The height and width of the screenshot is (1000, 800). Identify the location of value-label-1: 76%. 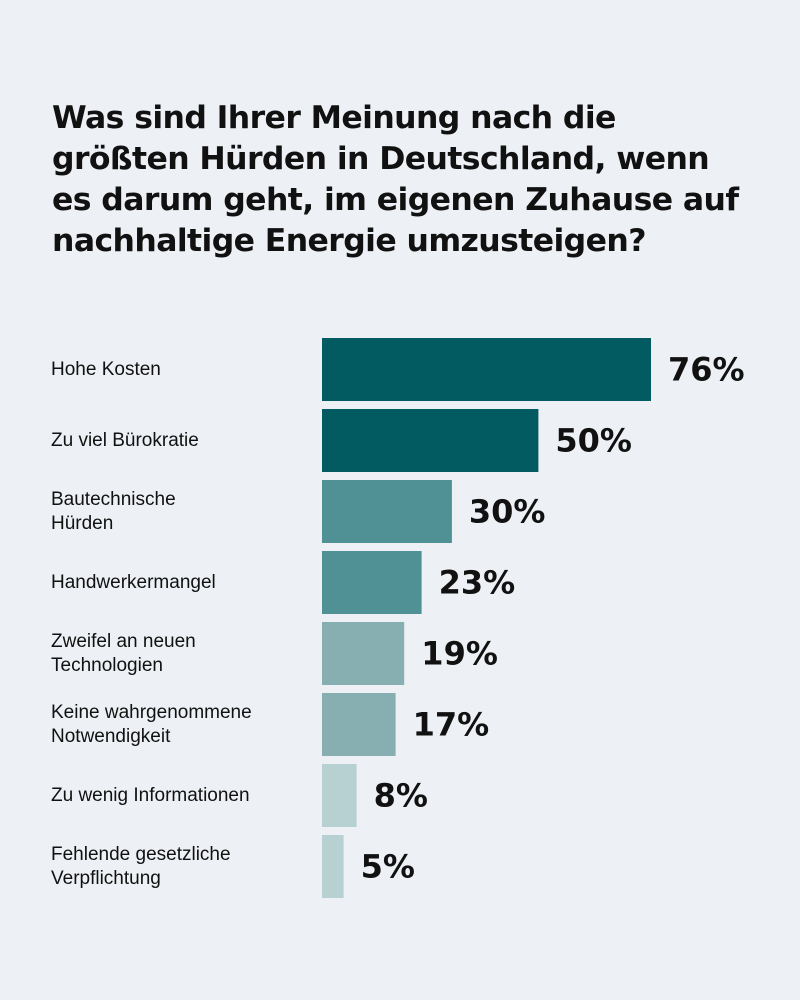
(706, 370).